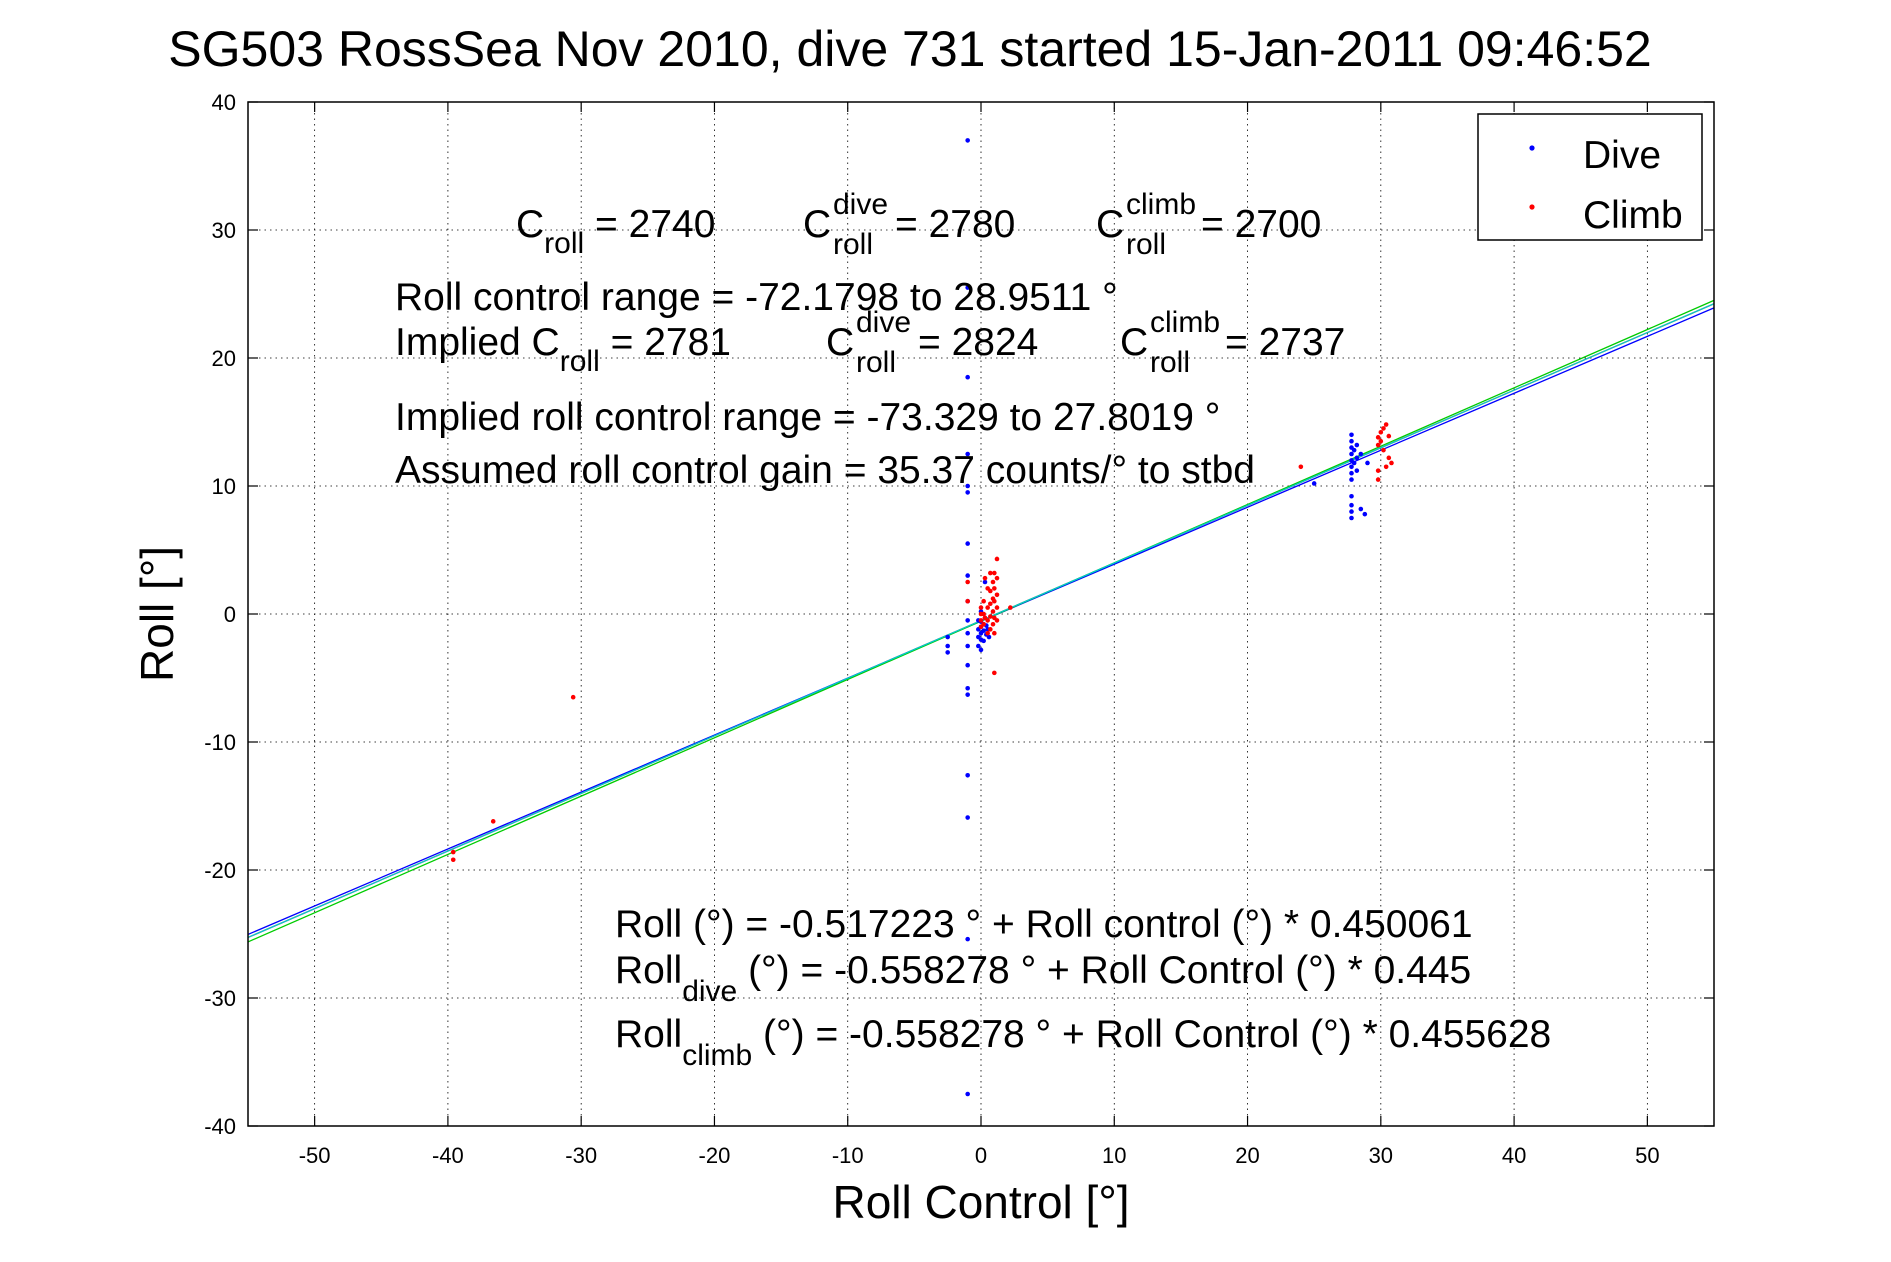 The height and width of the screenshot is (1262, 1891). I want to click on x-tick-label: 40, so click(1514, 1155).